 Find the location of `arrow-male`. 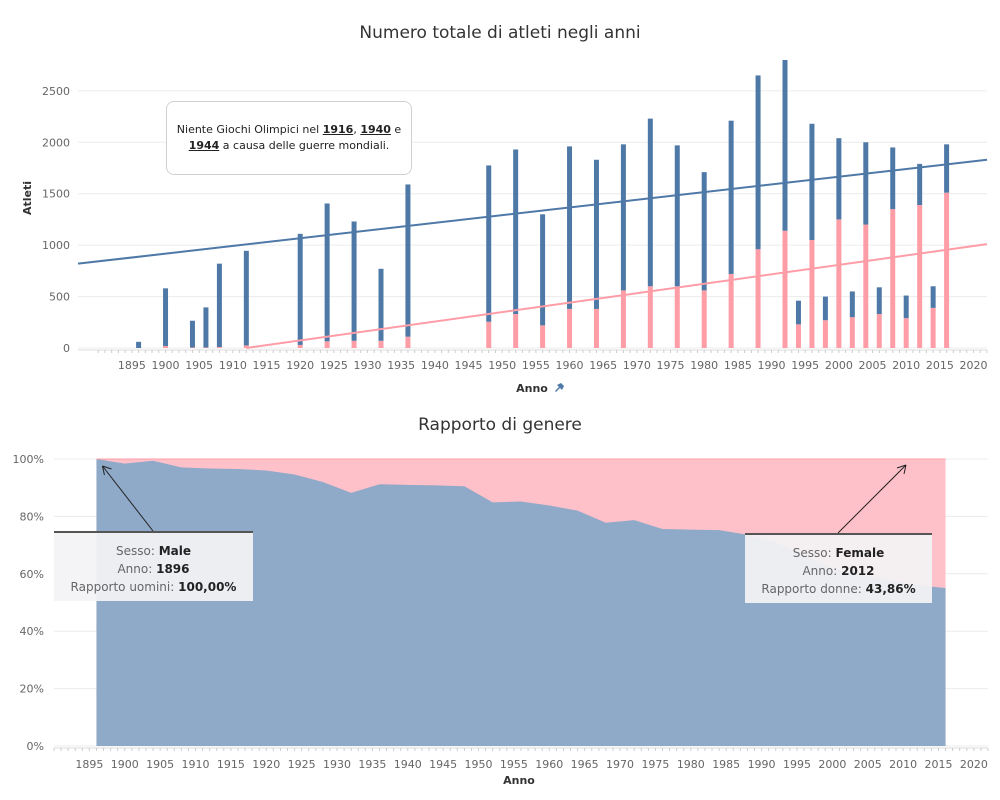

arrow-male is located at coordinates (128, 498).